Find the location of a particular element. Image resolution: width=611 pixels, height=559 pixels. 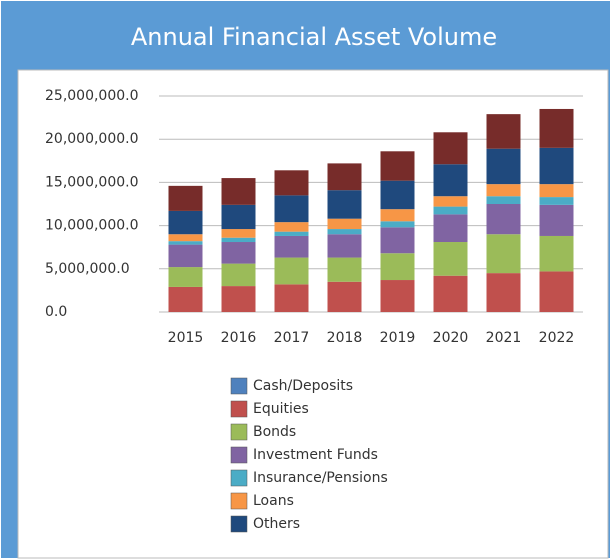

y-tick-label: 20,000,000.0 is located at coordinates (92, 139).